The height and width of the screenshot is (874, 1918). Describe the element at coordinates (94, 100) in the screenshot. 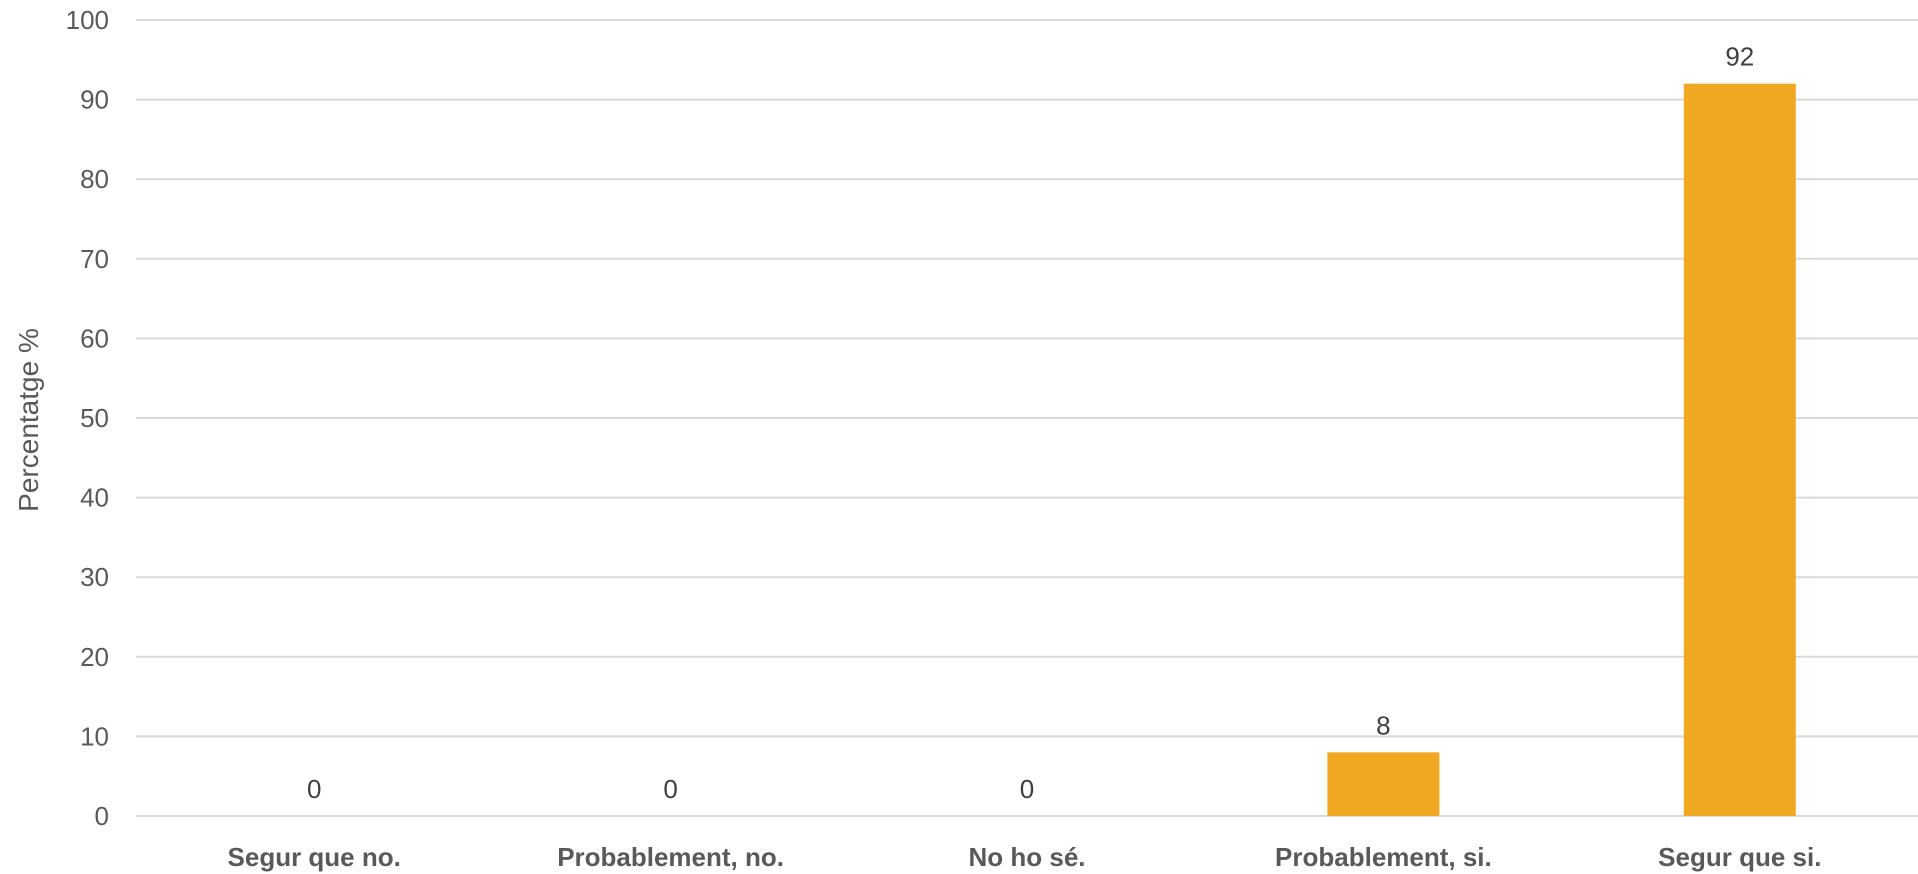

I see `y-tick-label: 90` at that location.